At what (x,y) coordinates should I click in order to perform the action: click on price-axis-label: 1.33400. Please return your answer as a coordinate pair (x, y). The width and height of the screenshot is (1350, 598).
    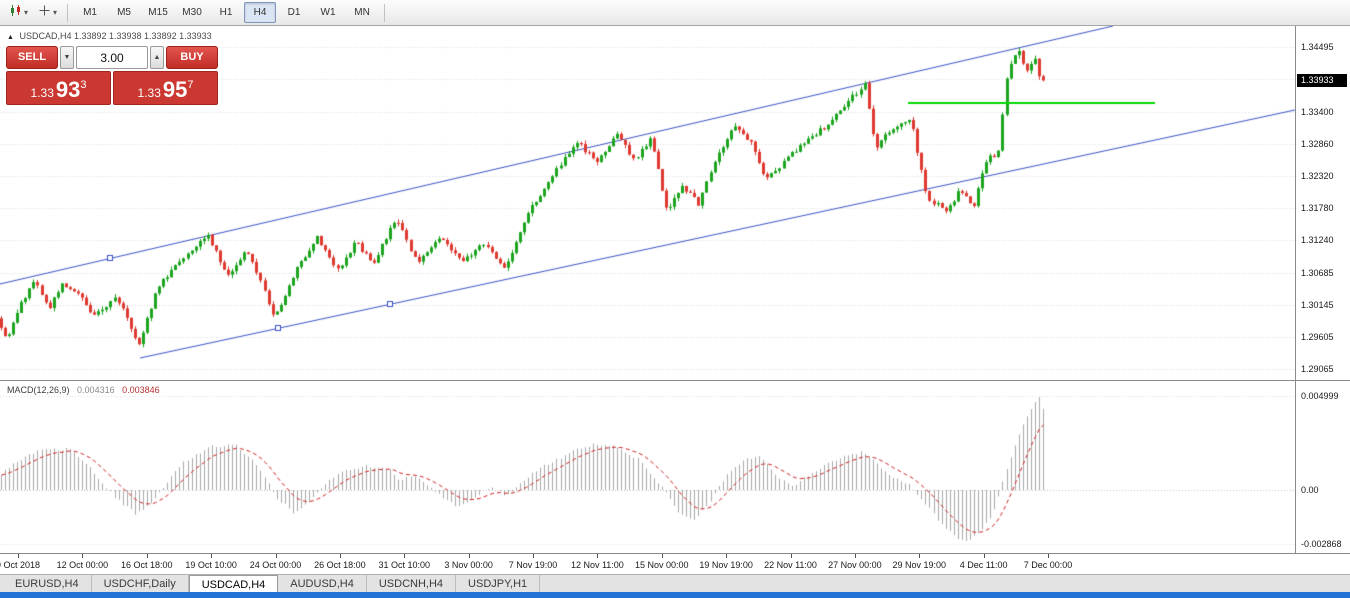
    Looking at the image, I should click on (1317, 111).